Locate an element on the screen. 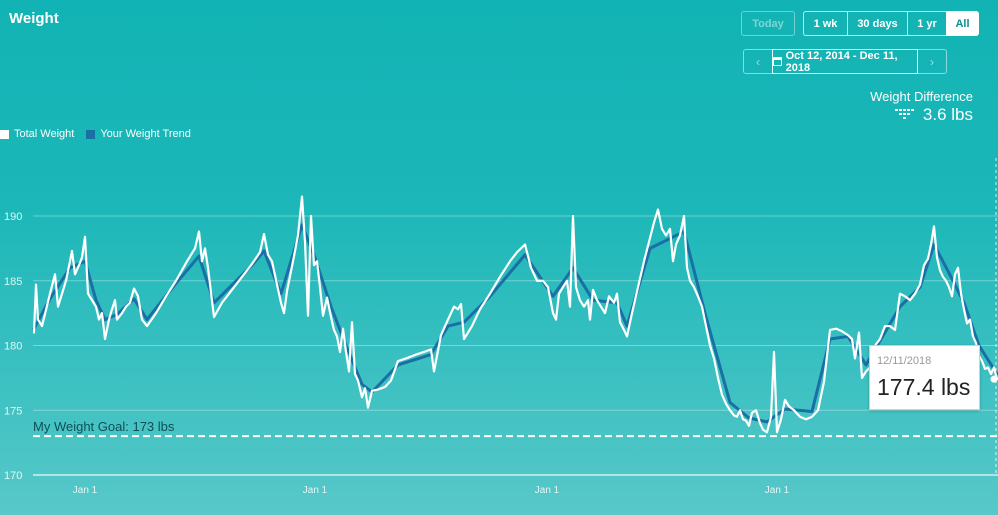 Image resolution: width=998 pixels, height=515 pixels. calendar-icon is located at coordinates (777, 61).